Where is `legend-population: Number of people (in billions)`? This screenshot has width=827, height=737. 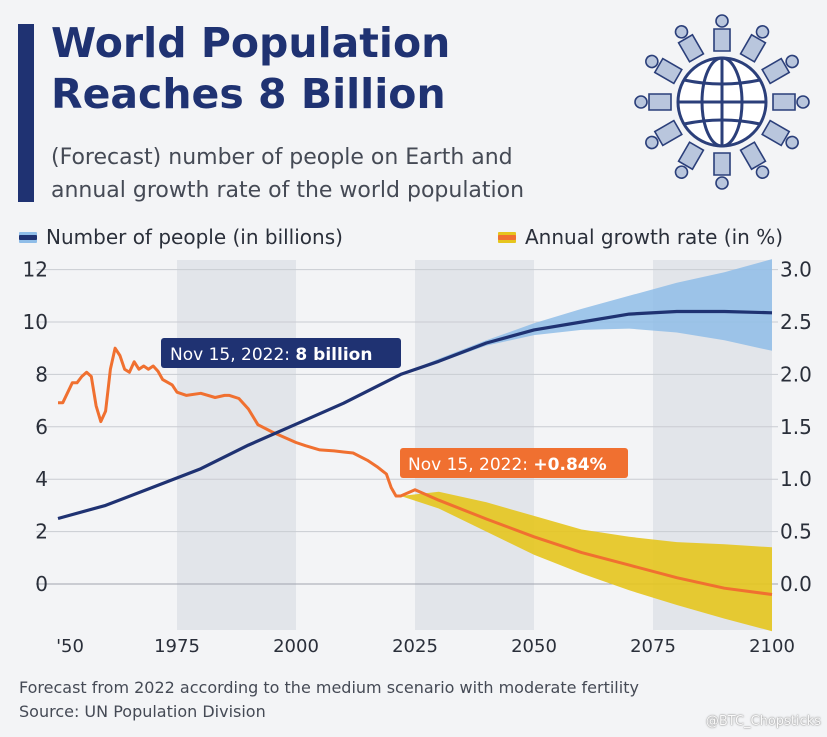 legend-population: Number of people (in billions) is located at coordinates (181, 237).